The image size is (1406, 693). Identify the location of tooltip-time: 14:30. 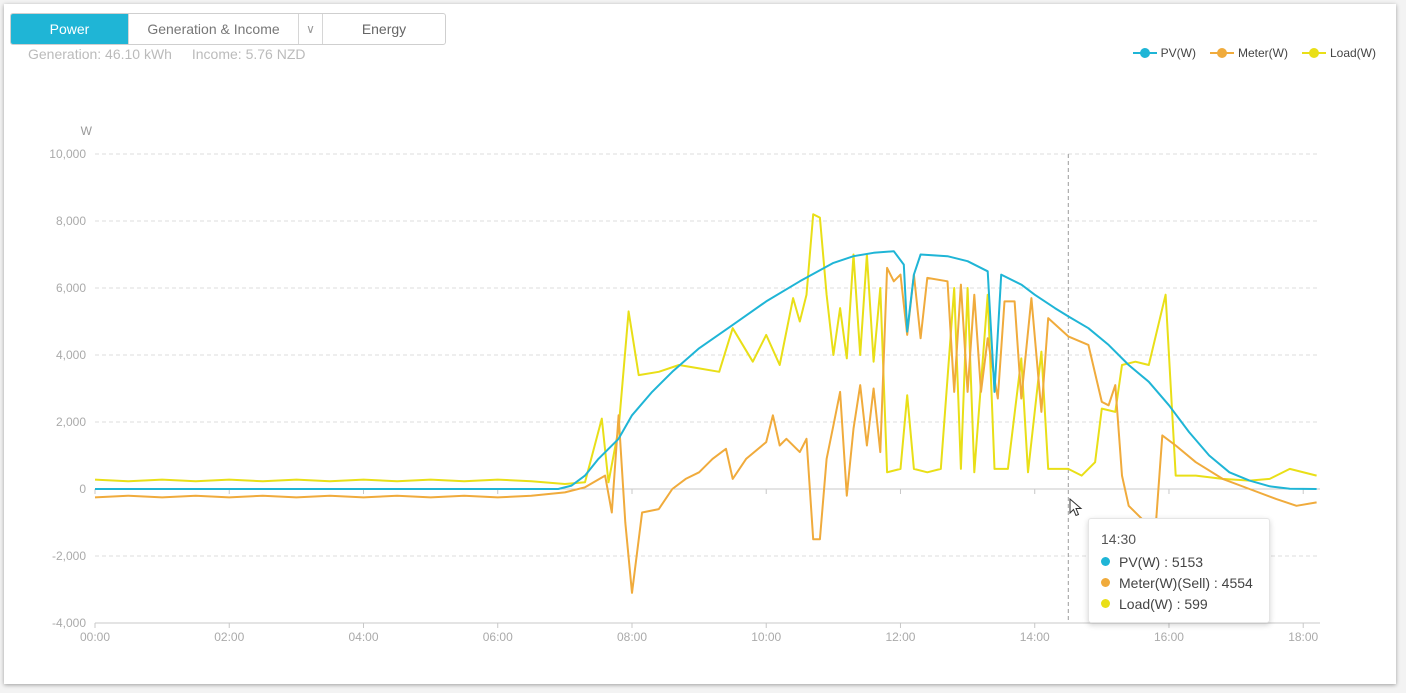
(1119, 539).